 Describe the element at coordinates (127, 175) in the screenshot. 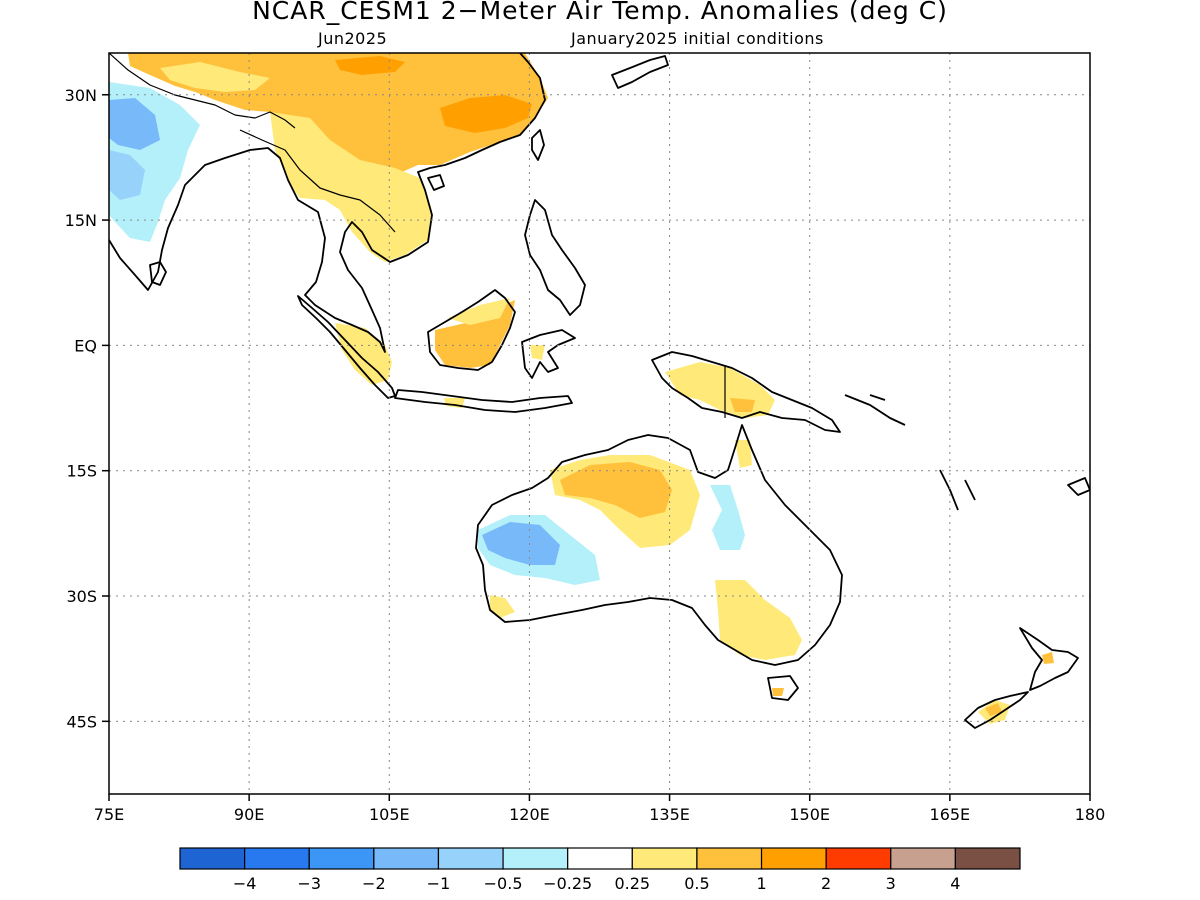

I see `india-cold-spot` at that location.